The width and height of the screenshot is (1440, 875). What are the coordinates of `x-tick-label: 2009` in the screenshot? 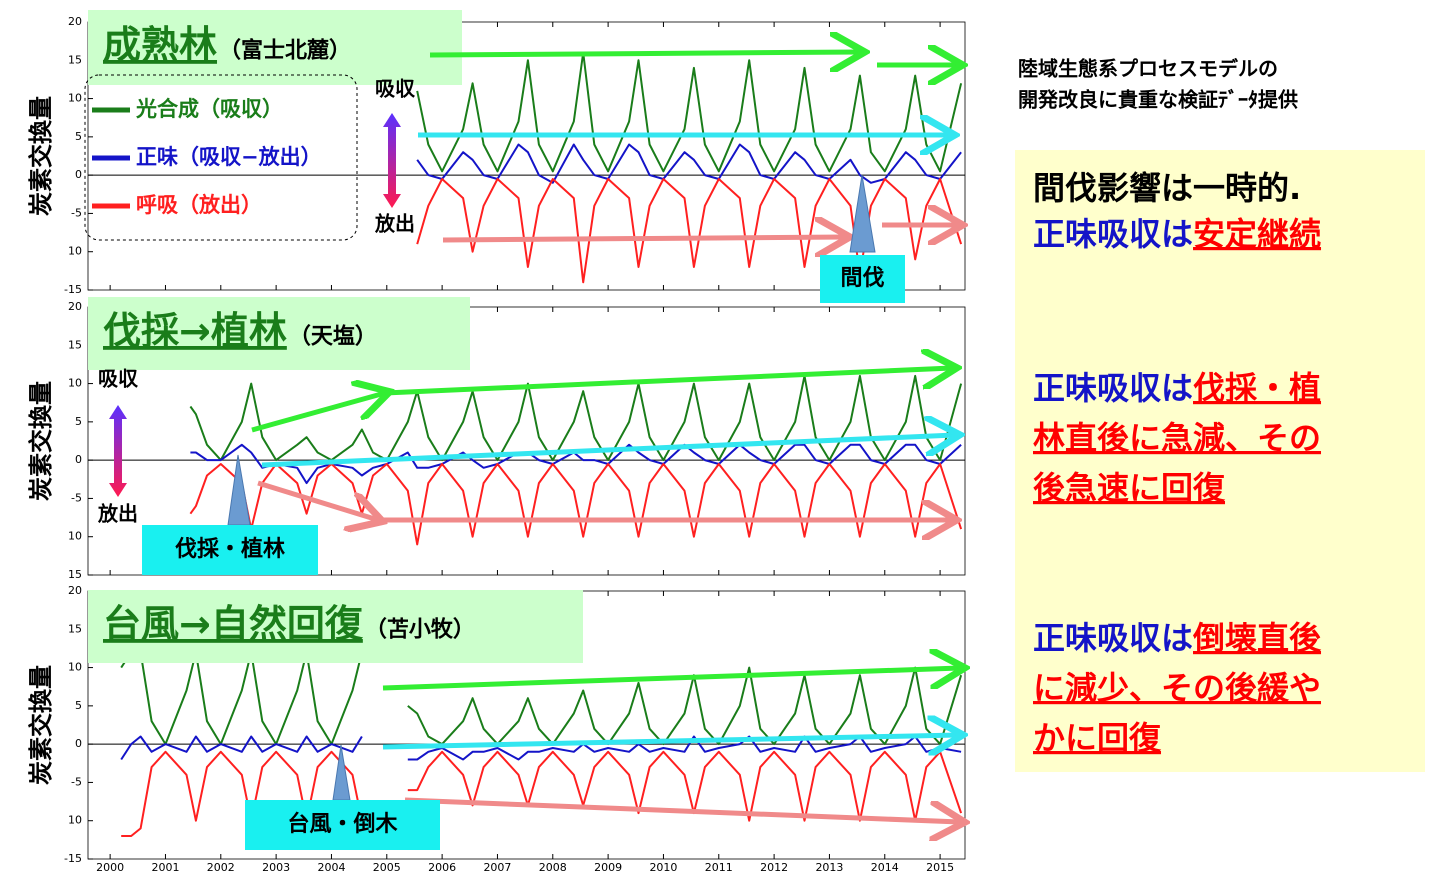 It's located at (608, 867).